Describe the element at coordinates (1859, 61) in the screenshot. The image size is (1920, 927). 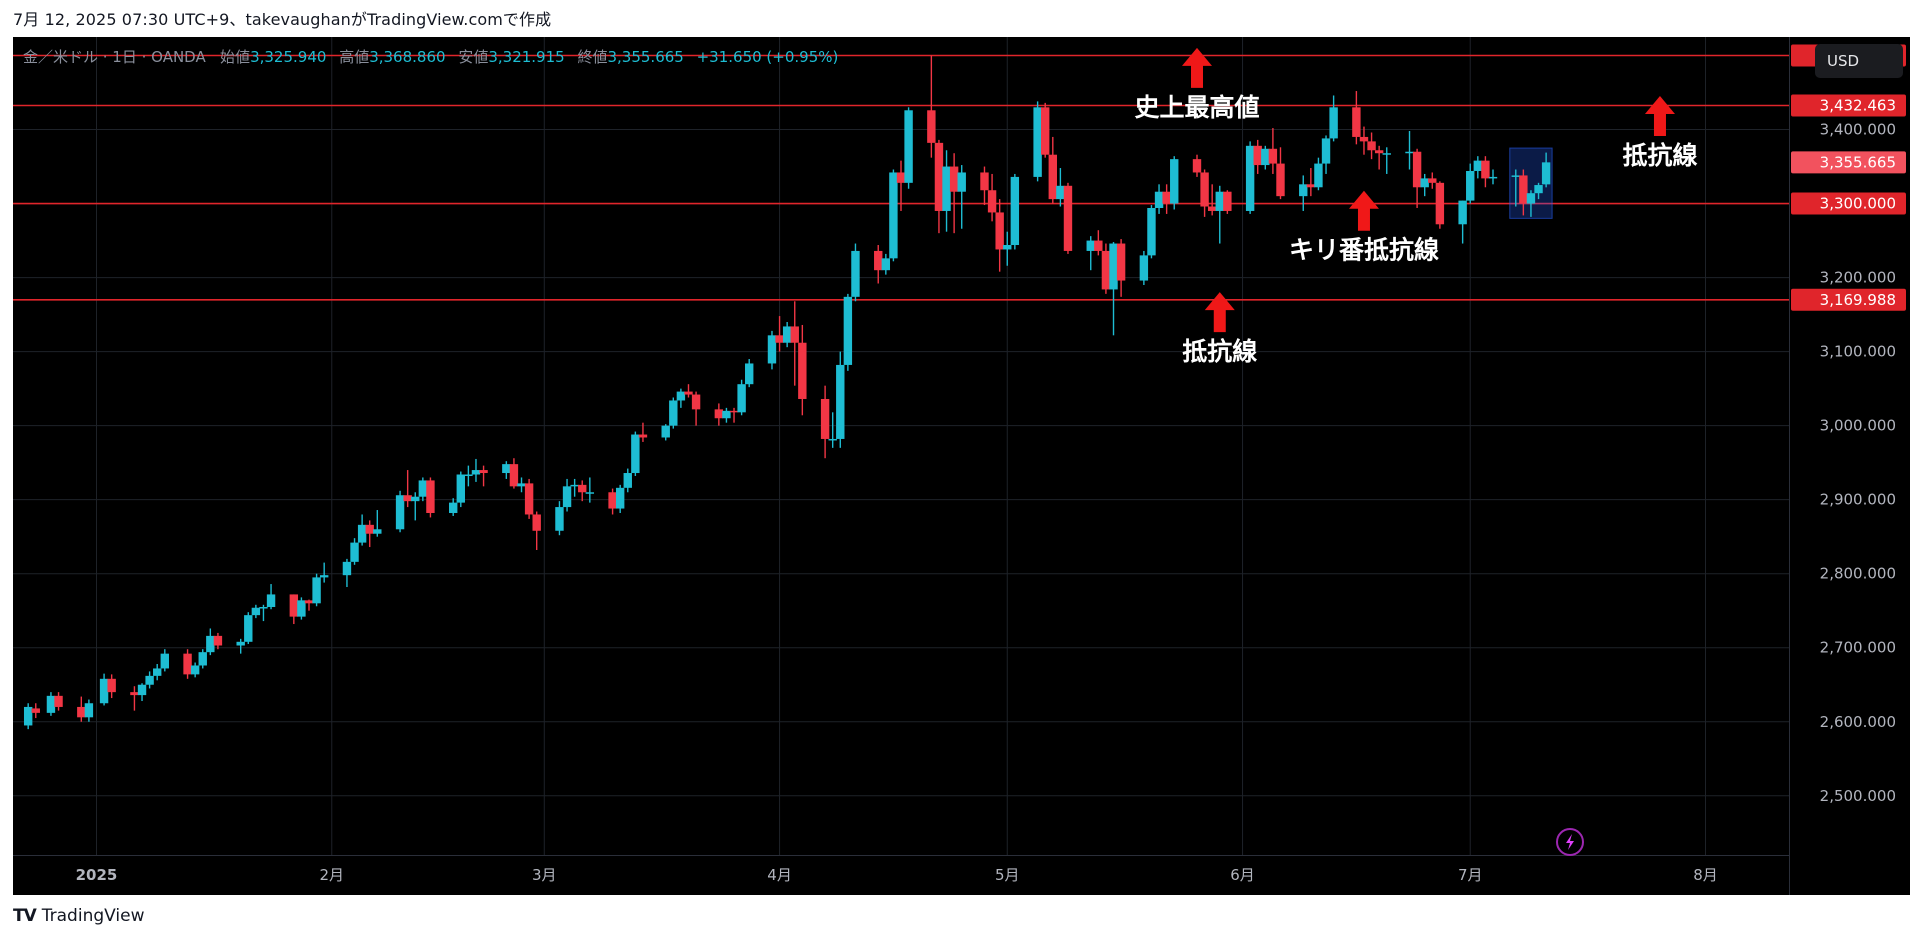
I see `currency-selector: USD` at that location.